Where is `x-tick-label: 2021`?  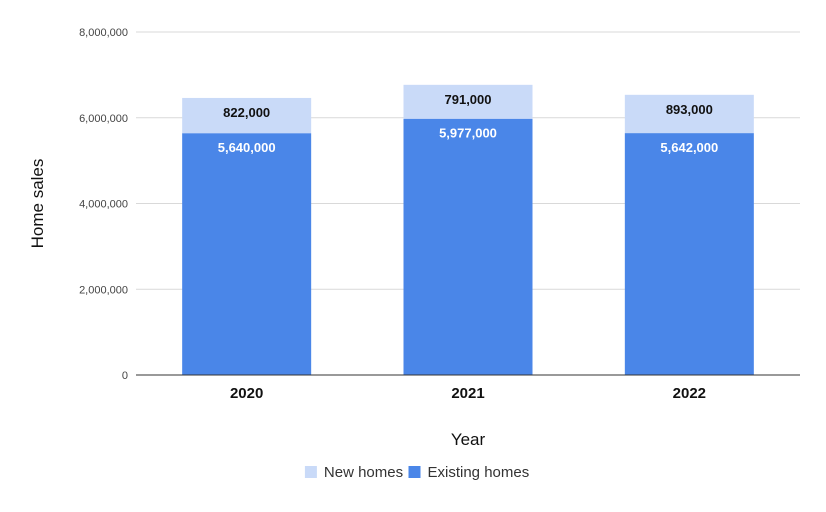
x-tick-label: 2021 is located at coordinates (467, 393).